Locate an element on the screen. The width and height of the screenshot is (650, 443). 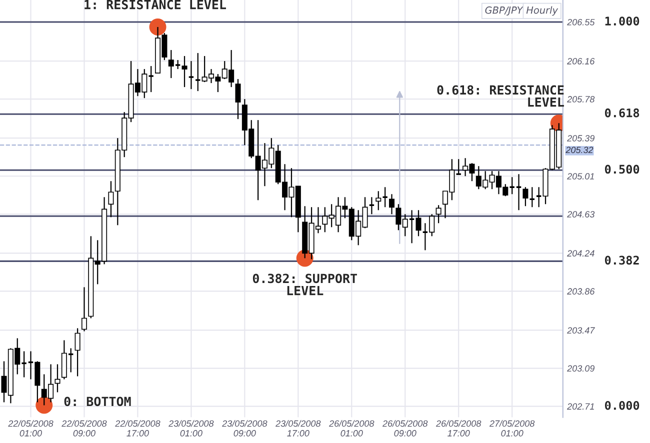
annotation: 0.382: SUPPORT LEVEL is located at coordinates (304, 285).